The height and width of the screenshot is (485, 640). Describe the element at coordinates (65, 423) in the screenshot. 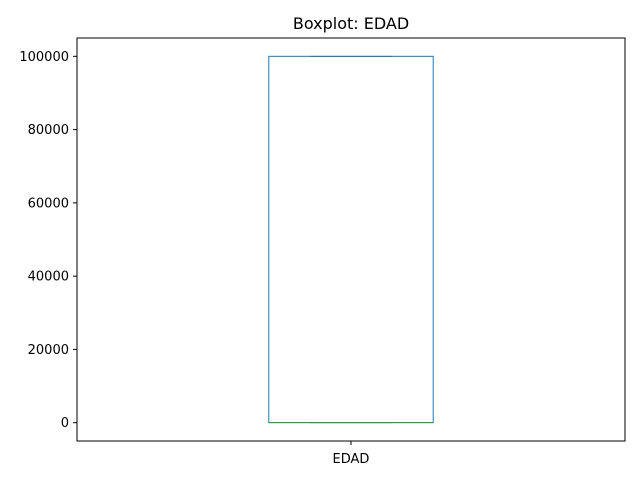

I see `y-tick-label: 0` at that location.